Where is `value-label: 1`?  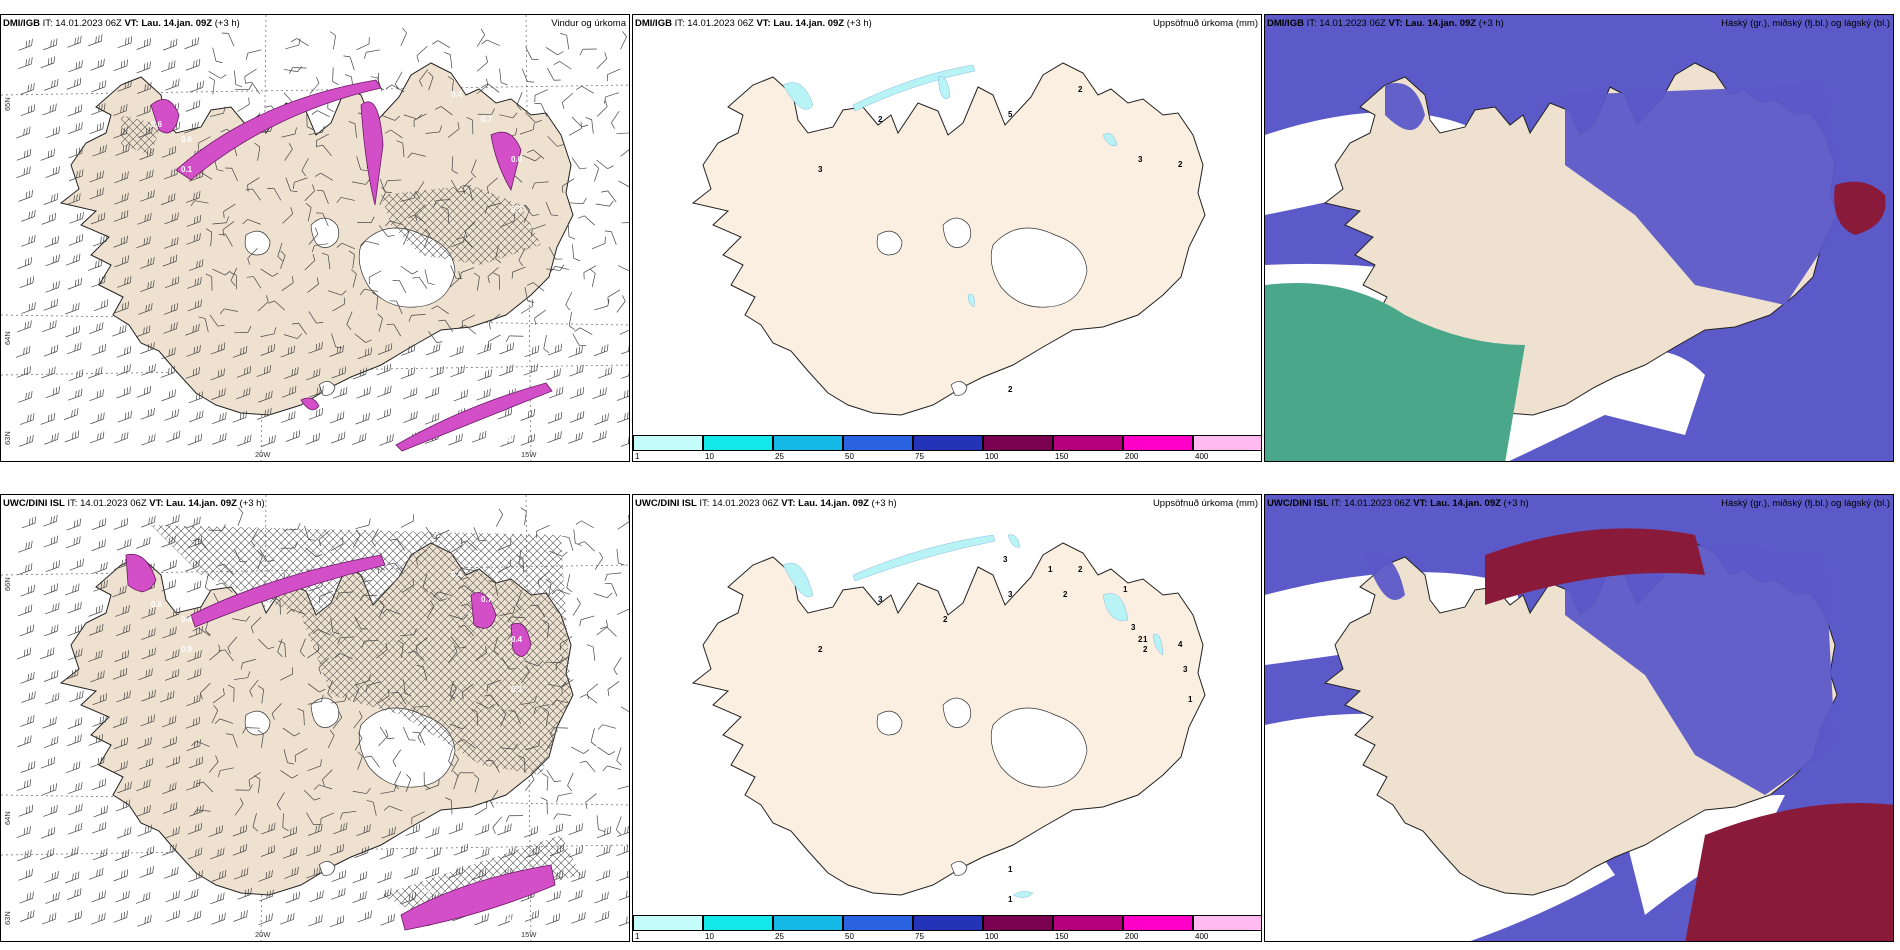
value-label: 1 is located at coordinates (1010, 869).